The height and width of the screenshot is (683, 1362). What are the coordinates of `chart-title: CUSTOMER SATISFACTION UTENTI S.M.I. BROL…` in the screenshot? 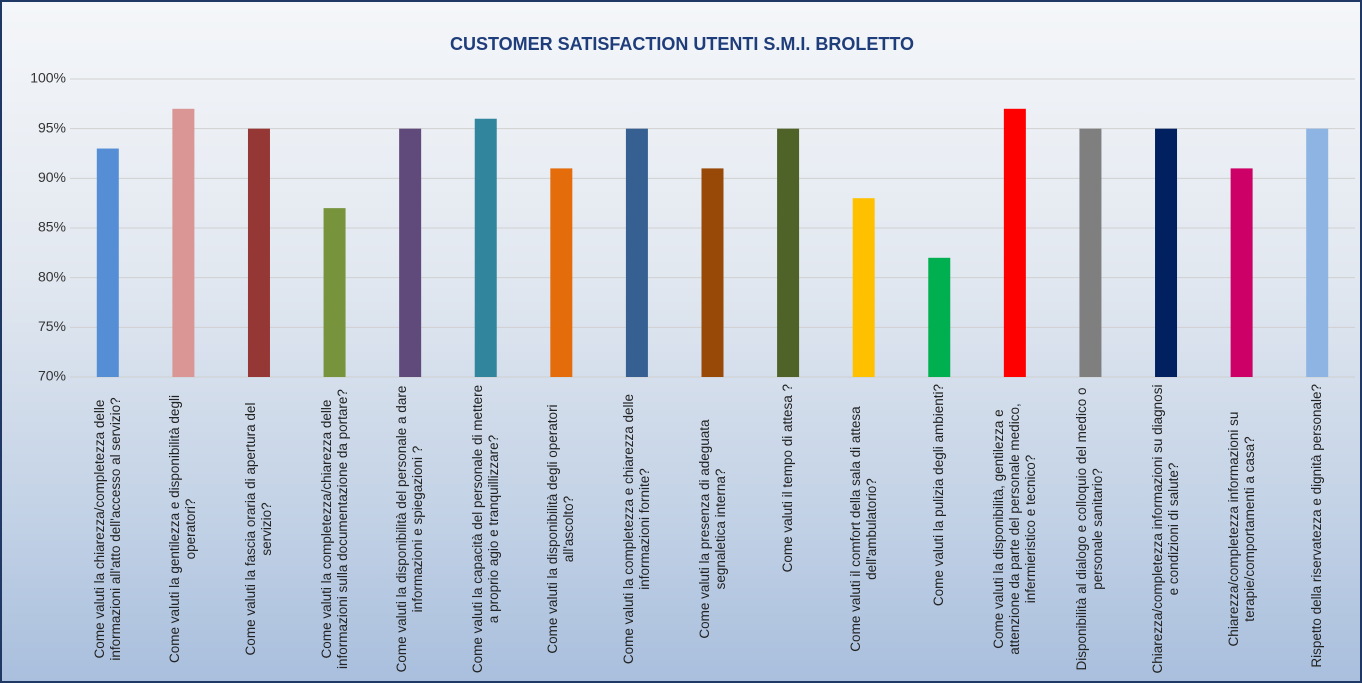 It's located at (682, 44).